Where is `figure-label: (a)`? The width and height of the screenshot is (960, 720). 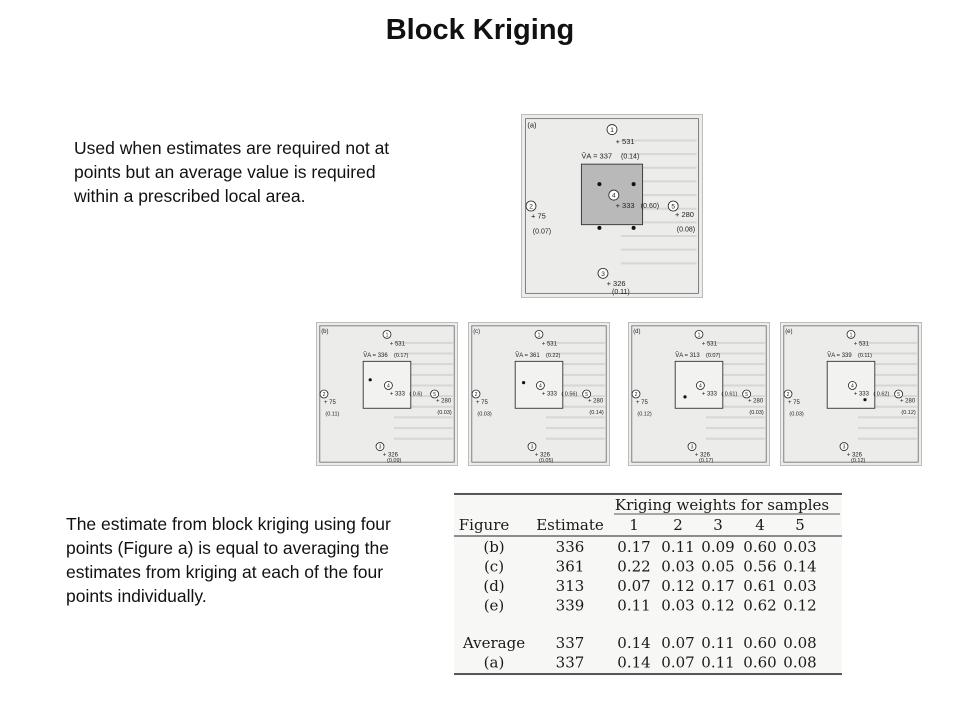
figure-label: (a) is located at coordinates (532, 125).